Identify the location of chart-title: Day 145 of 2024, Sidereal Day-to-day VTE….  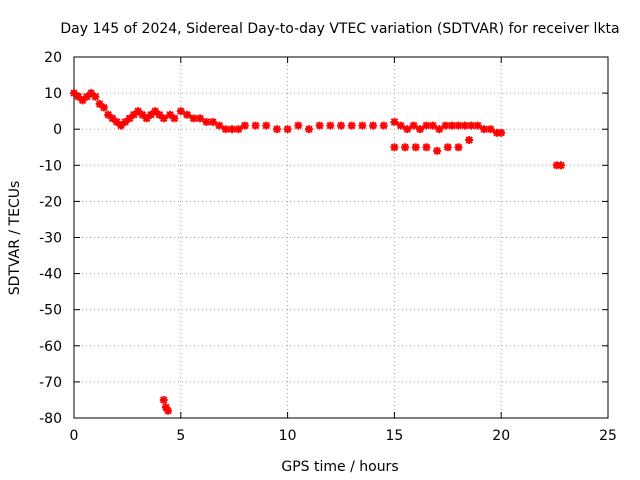
(339, 29).